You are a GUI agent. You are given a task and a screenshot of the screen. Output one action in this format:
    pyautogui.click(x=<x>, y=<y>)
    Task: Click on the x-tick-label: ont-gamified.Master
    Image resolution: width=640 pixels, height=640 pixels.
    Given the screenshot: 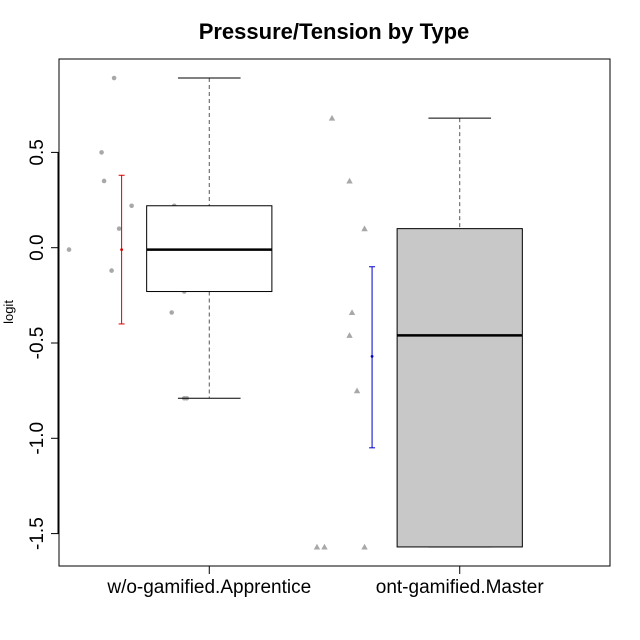 What is the action you would take?
    pyautogui.click(x=460, y=587)
    